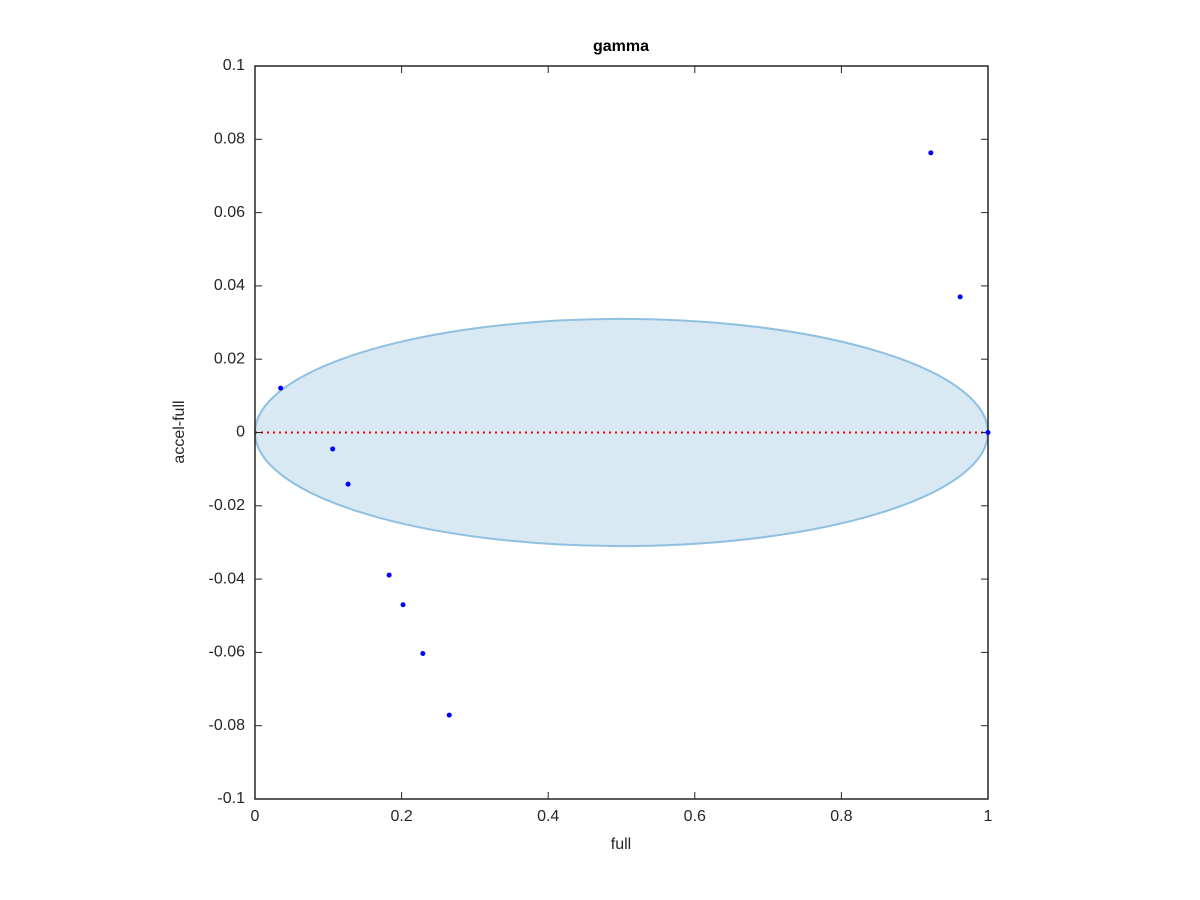 The width and height of the screenshot is (1200, 900). What do you see at coordinates (401, 816) in the screenshot?
I see `x-tick-label: 0.2` at bounding box center [401, 816].